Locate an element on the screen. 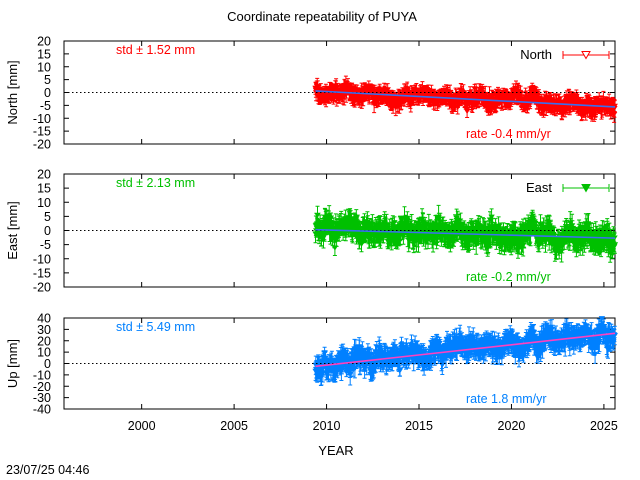 The height and width of the screenshot is (480, 640). y-tick-label-north: -15 is located at coordinates (42, 132).